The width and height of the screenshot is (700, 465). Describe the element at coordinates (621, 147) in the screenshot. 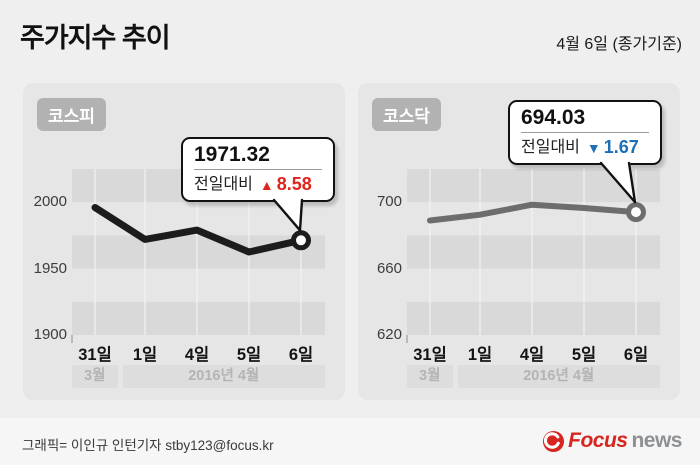

I see `kosdaq-change-value: 1.67` at that location.